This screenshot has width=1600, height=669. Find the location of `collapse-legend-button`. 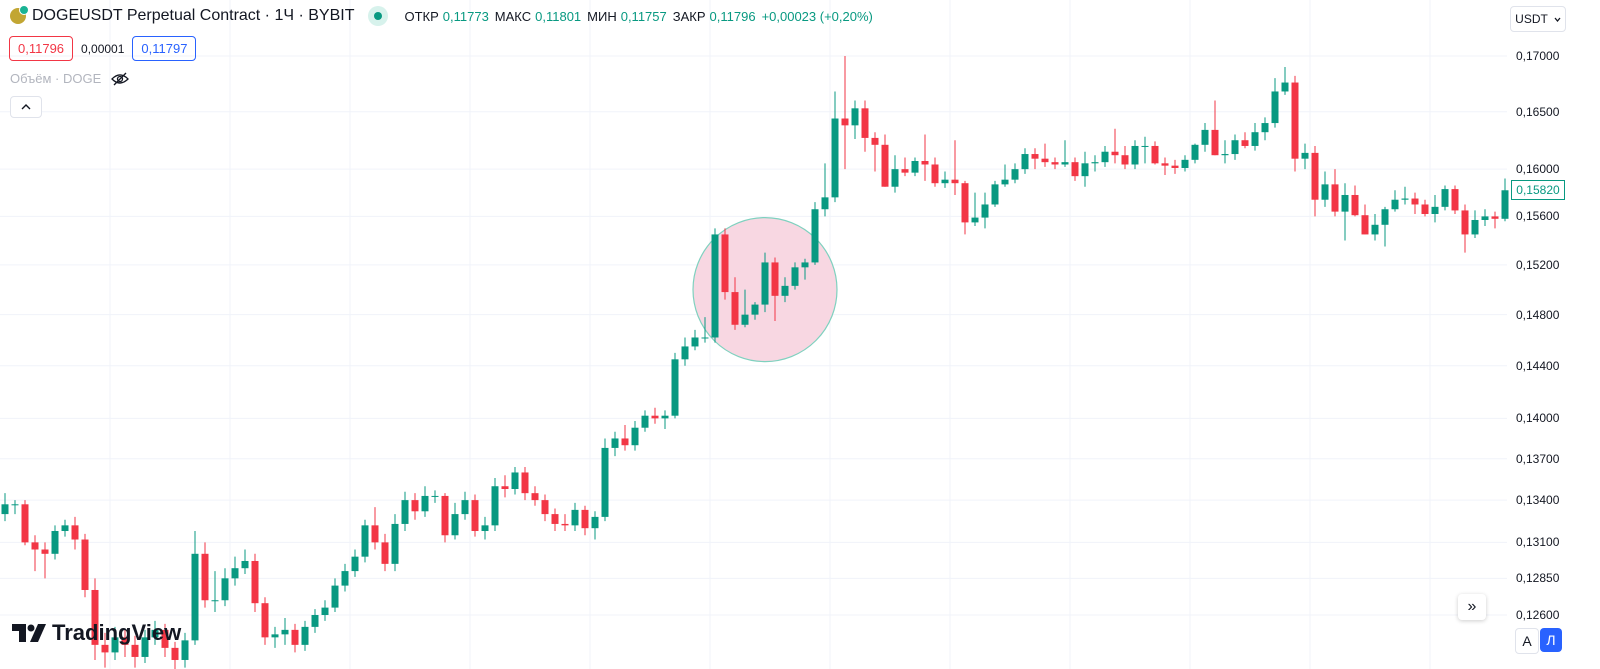

collapse-legend-button is located at coordinates (26, 107).